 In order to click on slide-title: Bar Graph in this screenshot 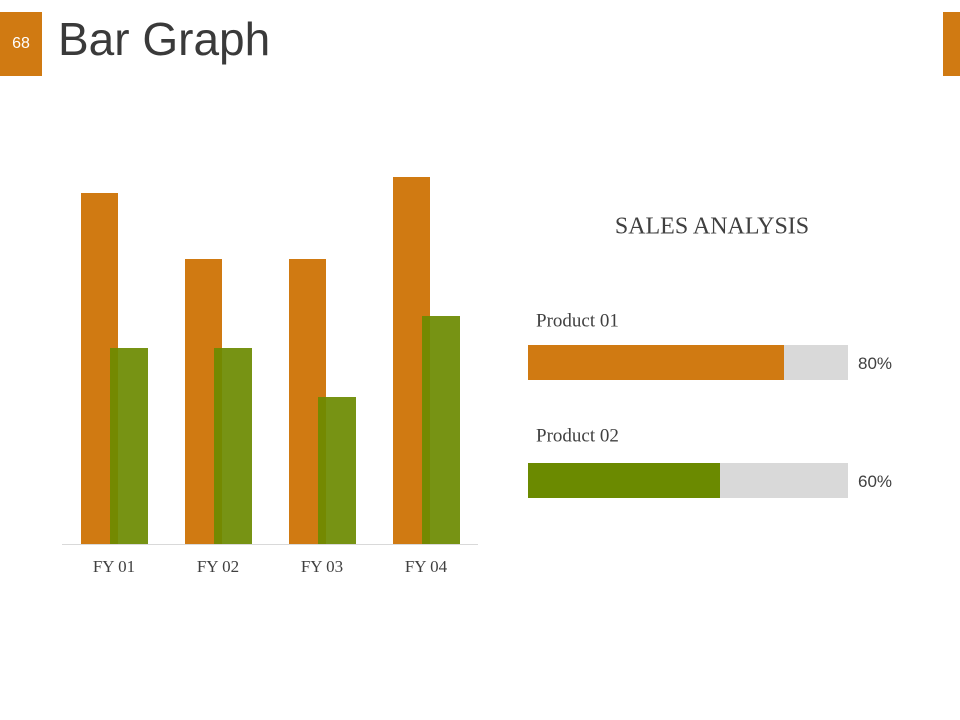, I will do `click(164, 39)`.